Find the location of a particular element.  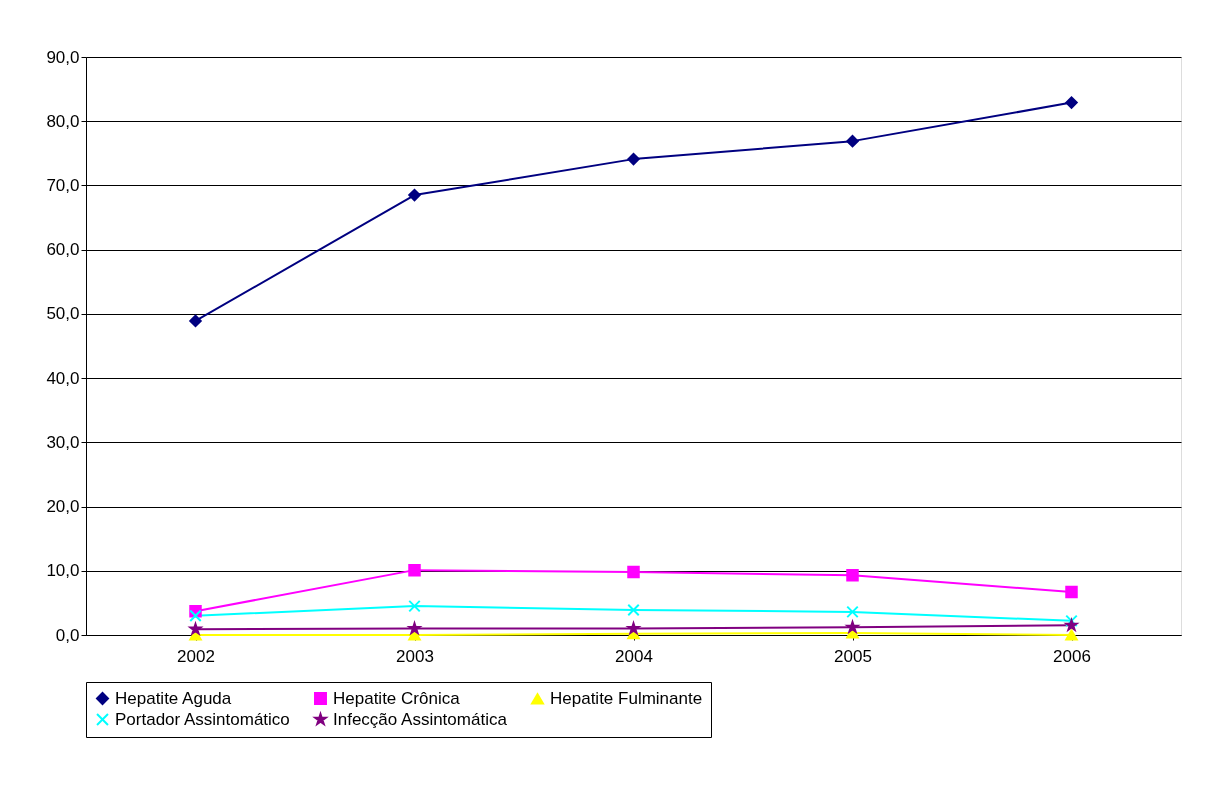

y-tick-label: 80,0 is located at coordinates (63, 121).